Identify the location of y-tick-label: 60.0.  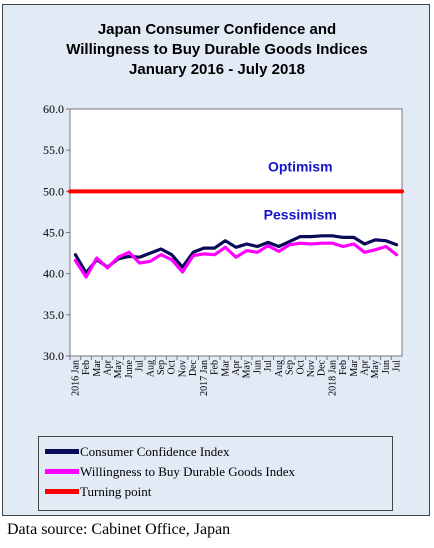
(53, 109).